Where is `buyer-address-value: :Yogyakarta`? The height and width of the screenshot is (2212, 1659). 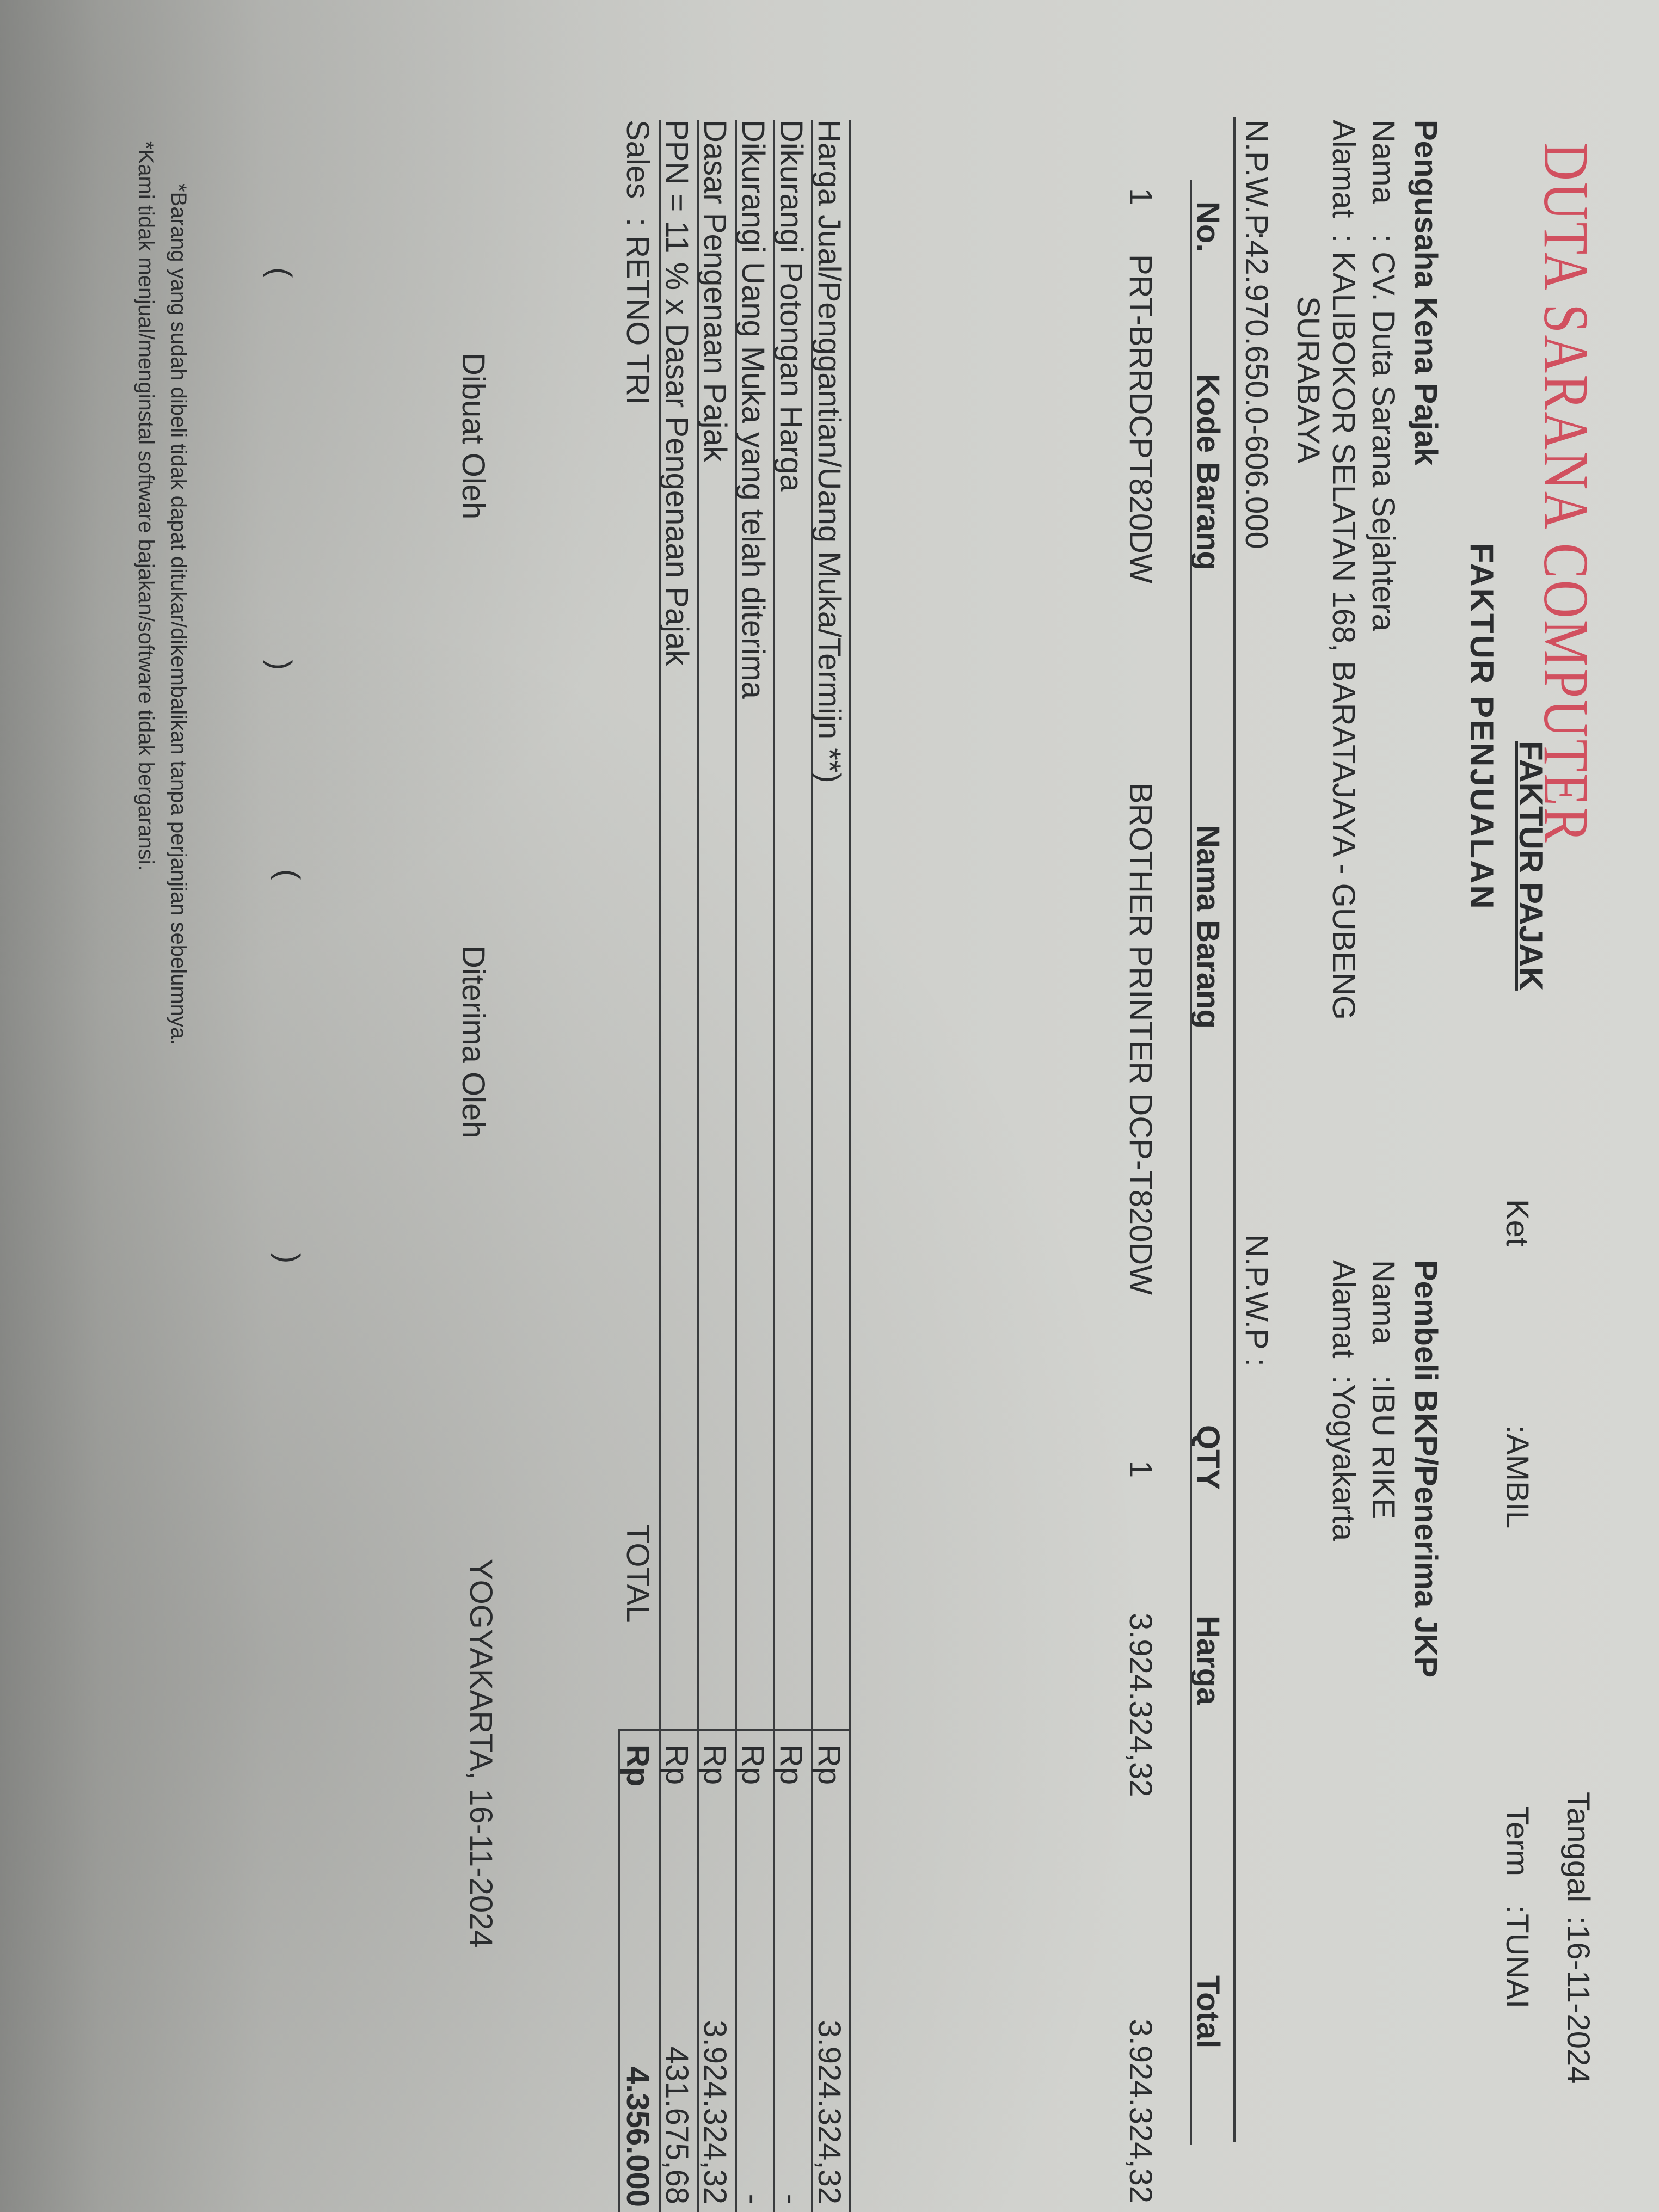
buyer-address-value: :Yogyakarta is located at coordinates (1344, 1458).